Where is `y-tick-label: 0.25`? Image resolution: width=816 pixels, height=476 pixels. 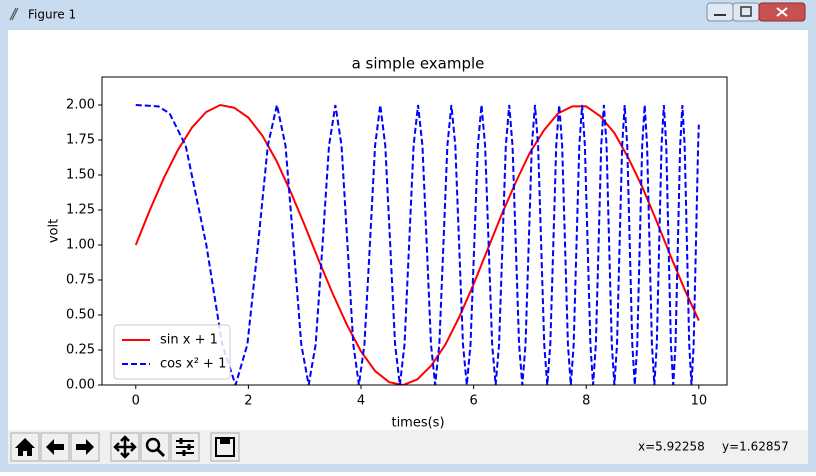 y-tick-label: 0.25 is located at coordinates (80, 350).